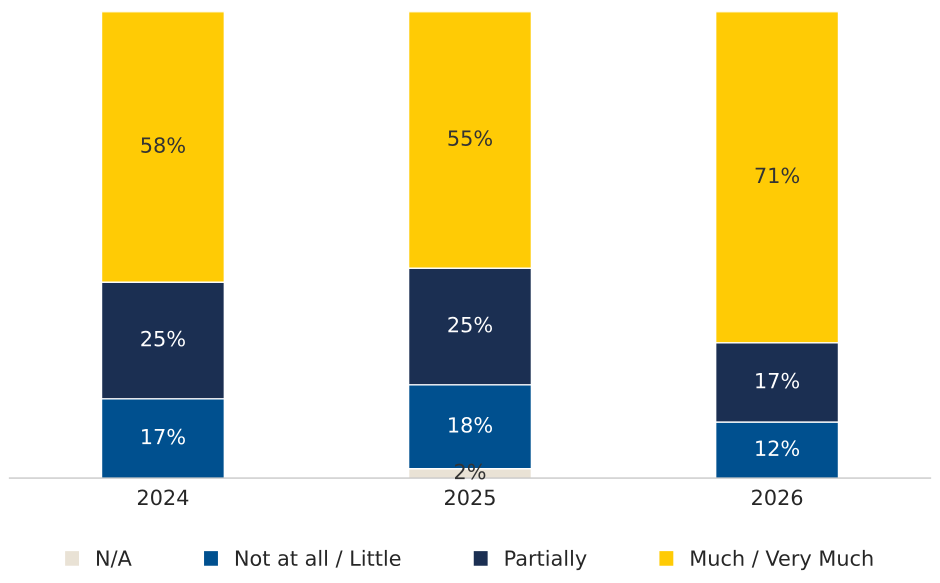 The height and width of the screenshot is (583, 940). I want to click on data-label: 58%, so click(163, 145).